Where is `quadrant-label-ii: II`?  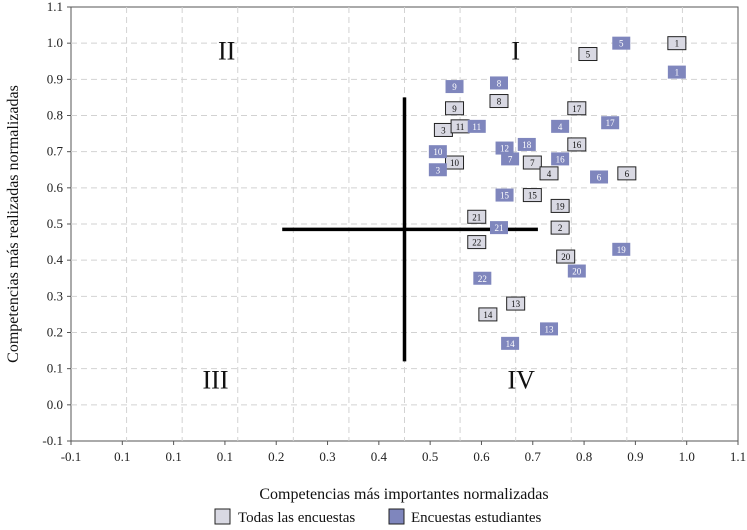 quadrant-label-ii: II is located at coordinates (226, 50).